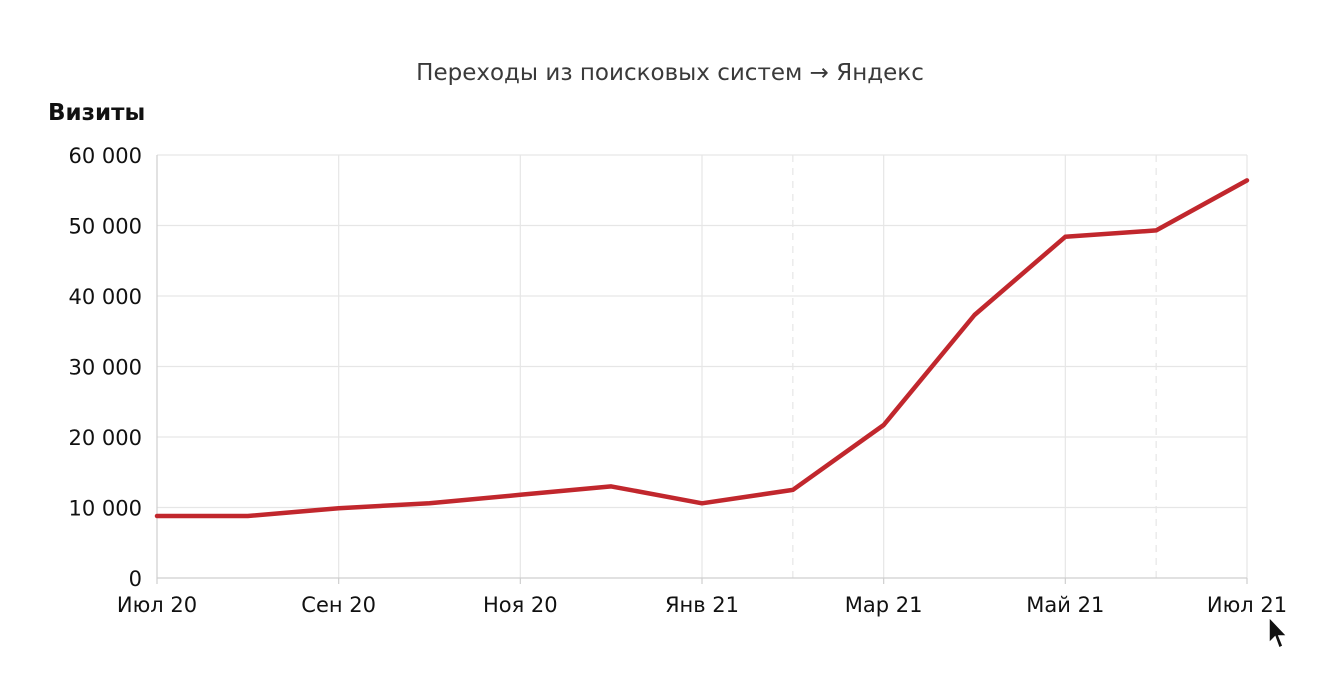 This screenshot has width=1340, height=700. Describe the element at coordinates (338, 605) in the screenshot. I see `x-tick-label: Сен 20` at that location.